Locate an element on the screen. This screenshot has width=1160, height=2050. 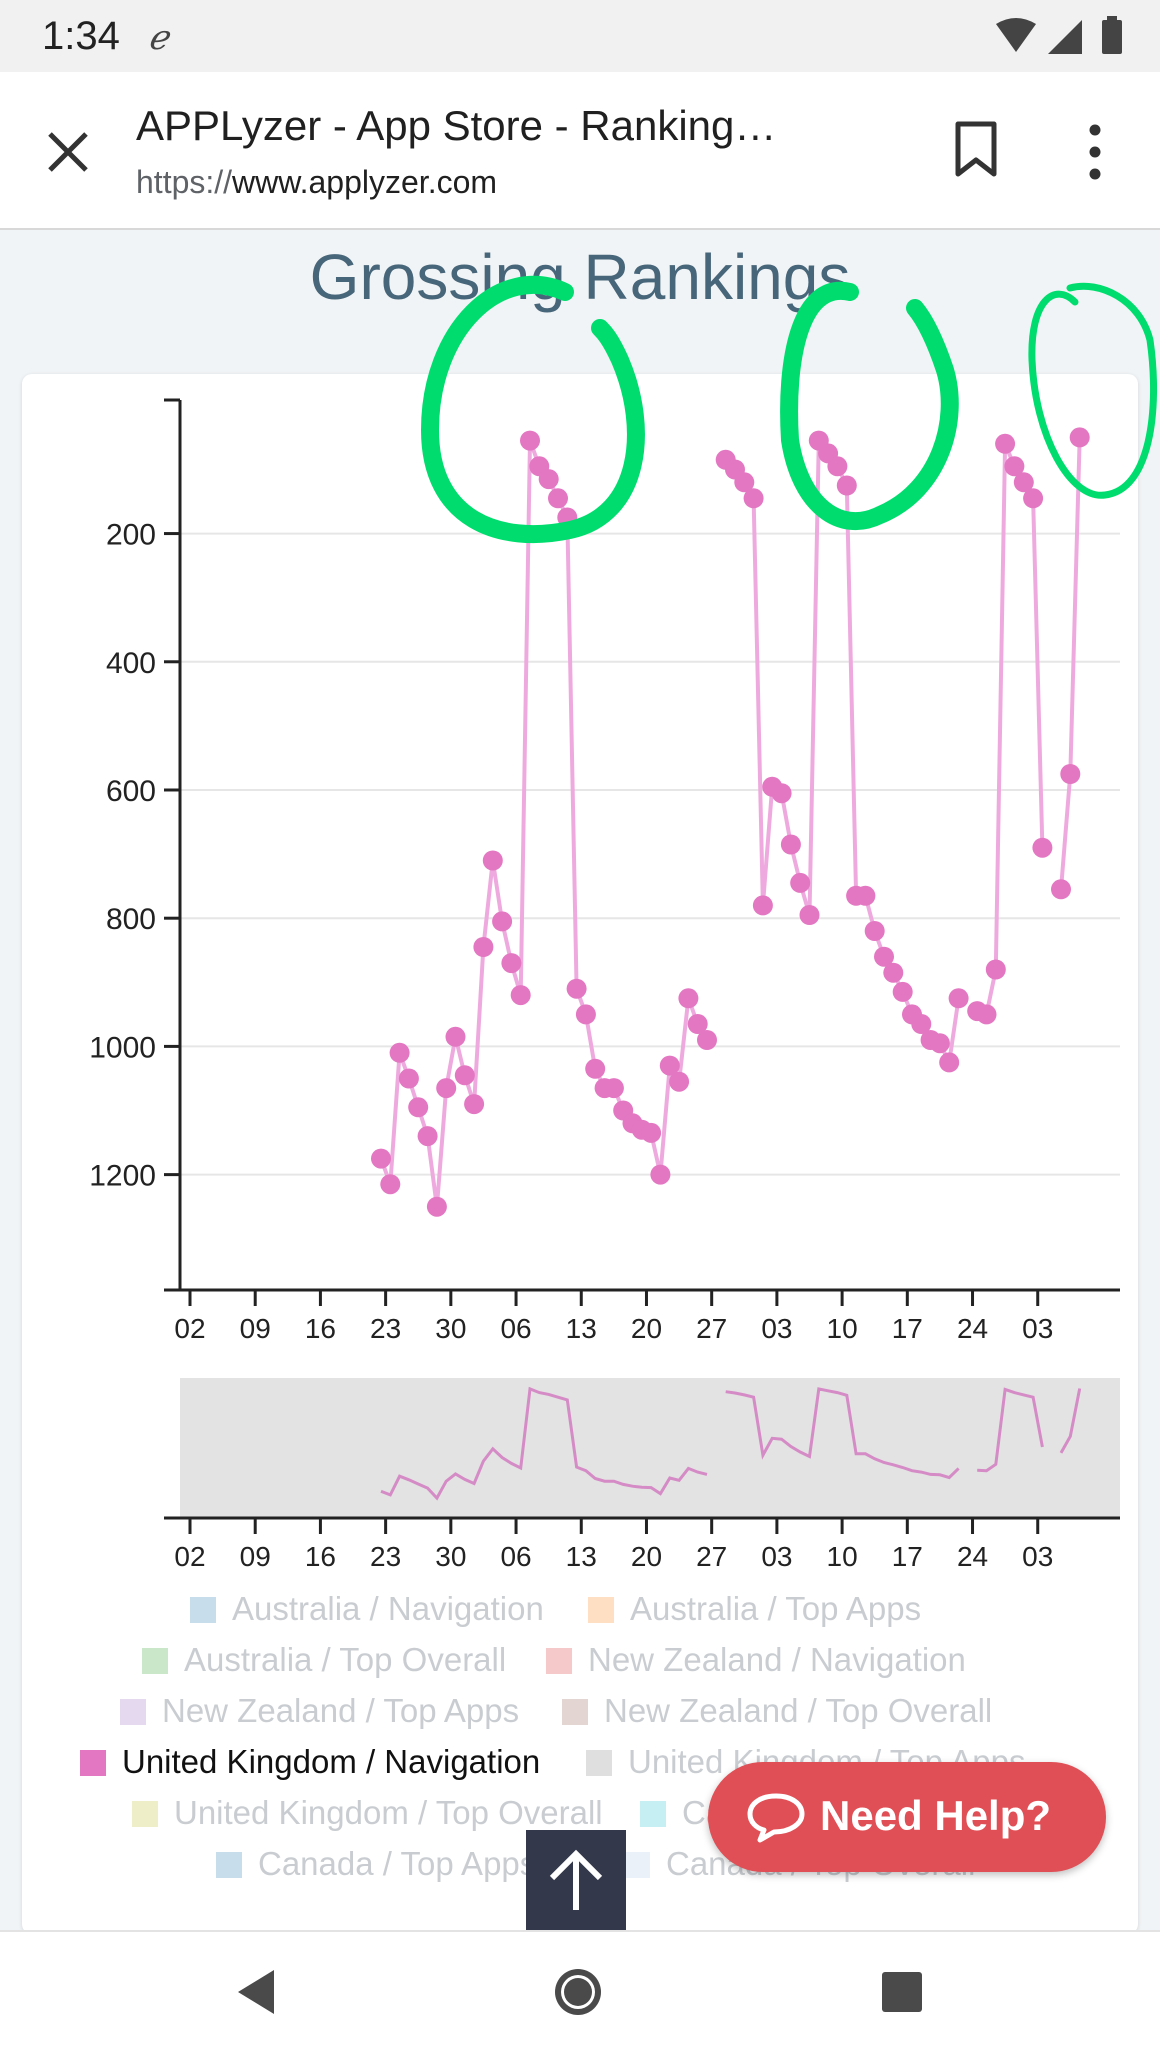
x-tick-label-navigator: 03 is located at coordinates (776, 1556).